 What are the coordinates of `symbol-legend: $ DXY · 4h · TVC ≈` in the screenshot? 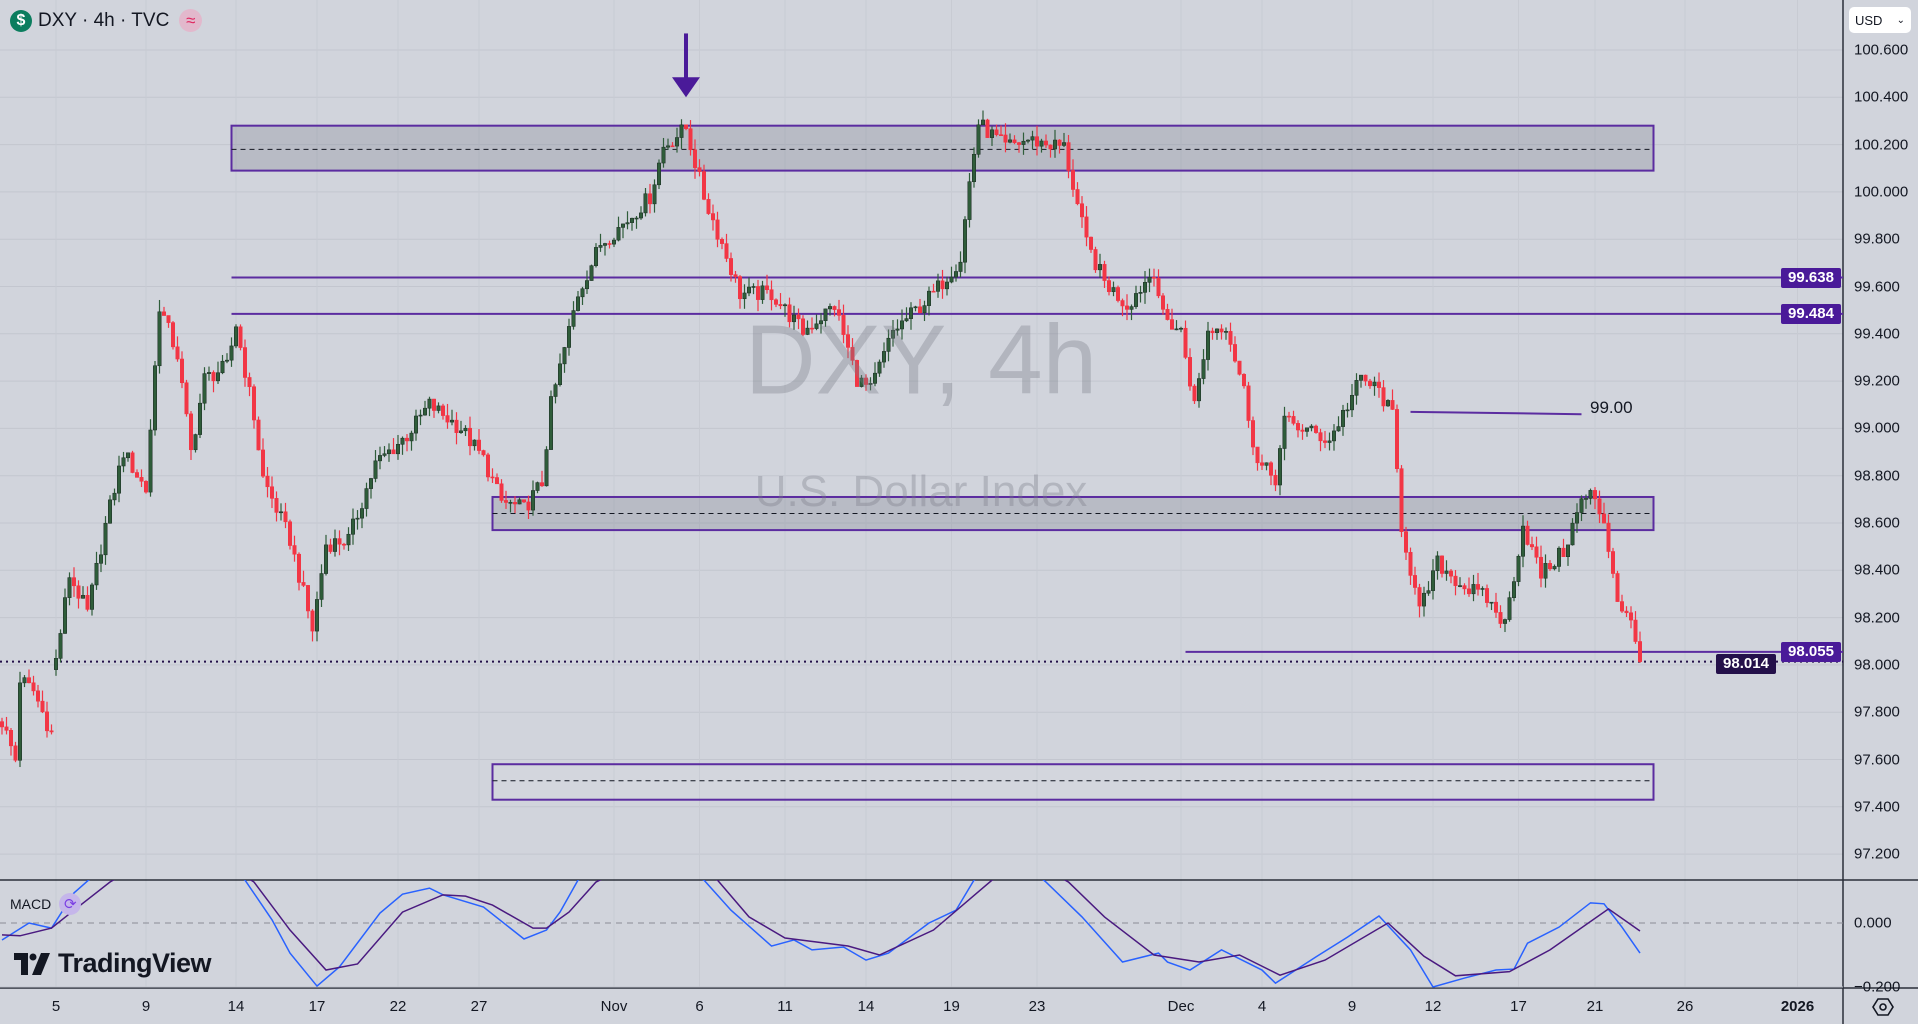 It's located at (106, 20).